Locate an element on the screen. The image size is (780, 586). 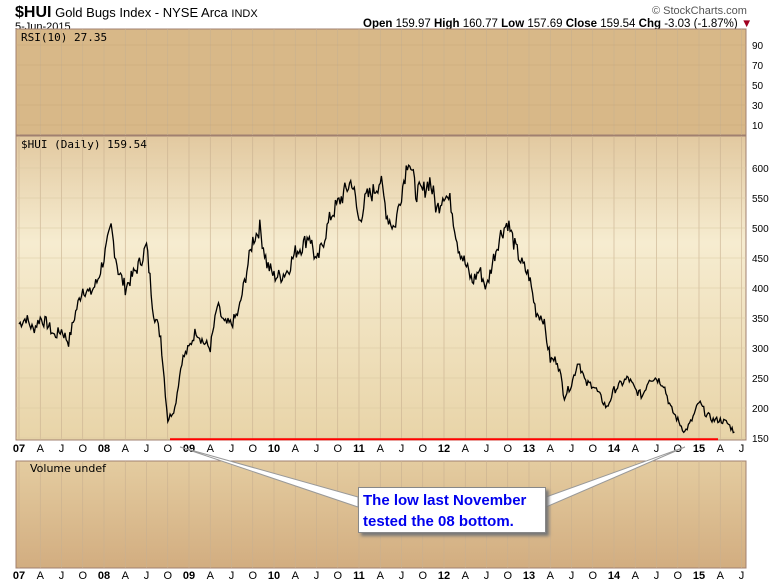
price-tick-label: 250 is located at coordinates (760, 379).